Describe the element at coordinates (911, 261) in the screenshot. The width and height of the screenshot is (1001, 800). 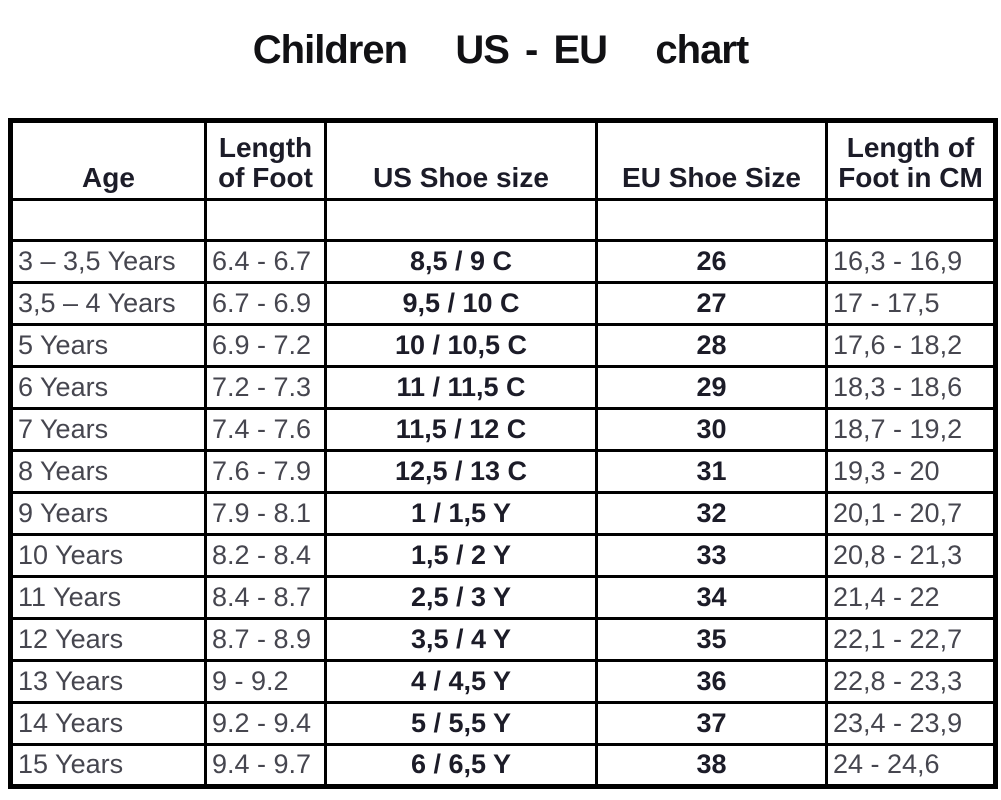
I see `cell-cm: 16,3 - 16,9` at that location.